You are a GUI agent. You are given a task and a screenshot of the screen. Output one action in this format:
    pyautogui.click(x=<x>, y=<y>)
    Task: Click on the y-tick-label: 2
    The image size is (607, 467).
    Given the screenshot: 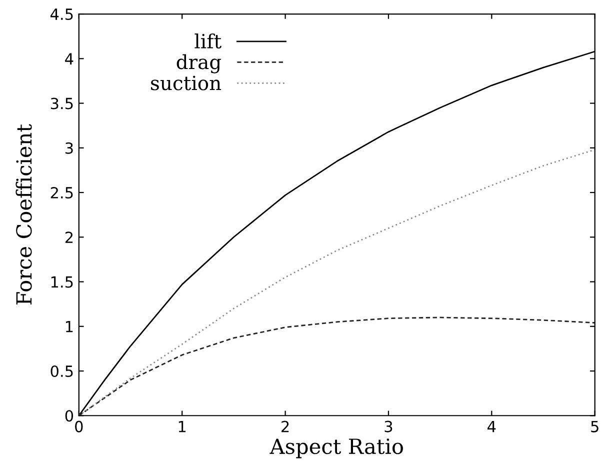 What is the action you would take?
    pyautogui.click(x=69, y=237)
    